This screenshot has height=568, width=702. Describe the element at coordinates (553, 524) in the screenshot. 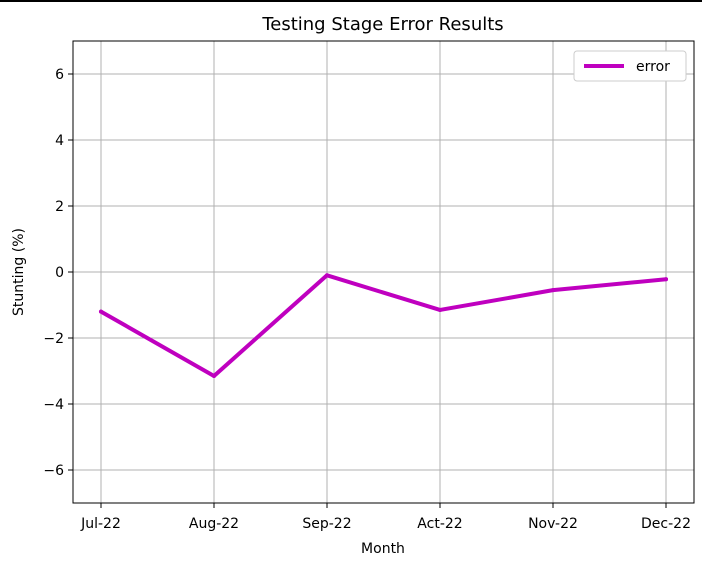

I see `x-tick-label: Nov-22` at that location.